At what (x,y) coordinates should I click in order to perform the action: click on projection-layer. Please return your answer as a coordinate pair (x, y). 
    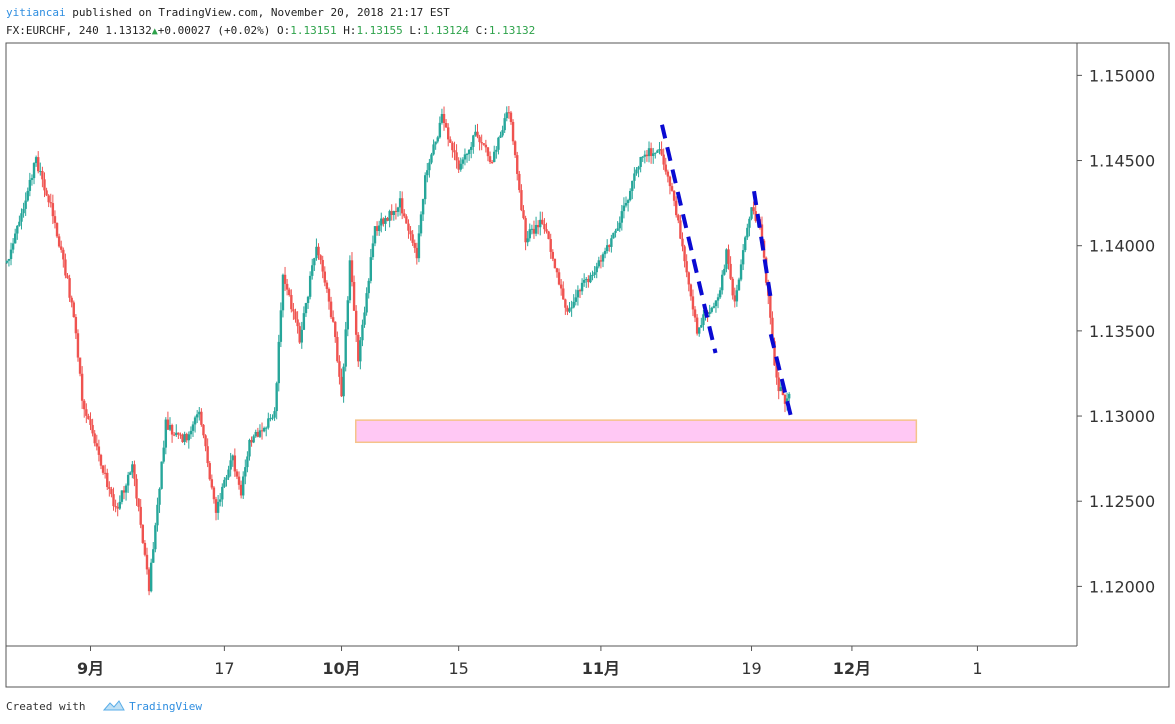
    Looking at the image, I should click on (727, 272).